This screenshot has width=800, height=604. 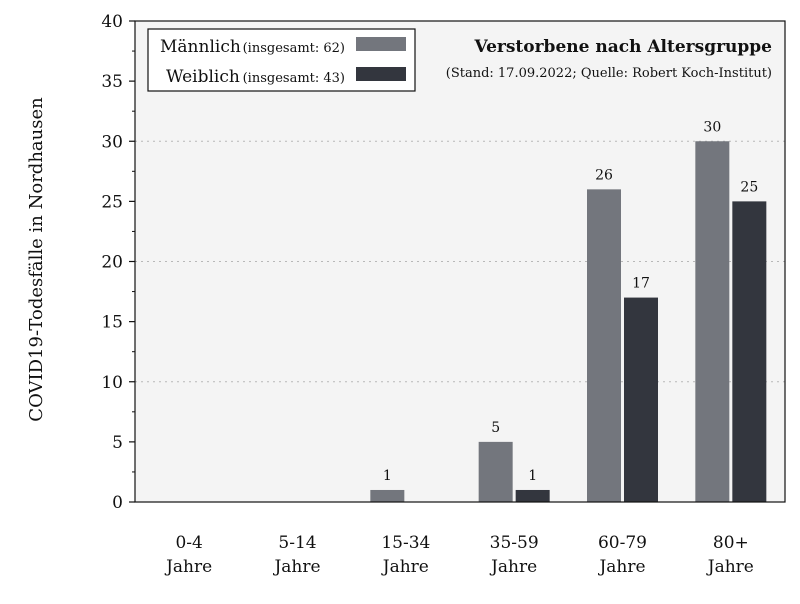 What do you see at coordinates (405, 543) in the screenshot?
I see `x-tick-label: 15-34` at bounding box center [405, 543].